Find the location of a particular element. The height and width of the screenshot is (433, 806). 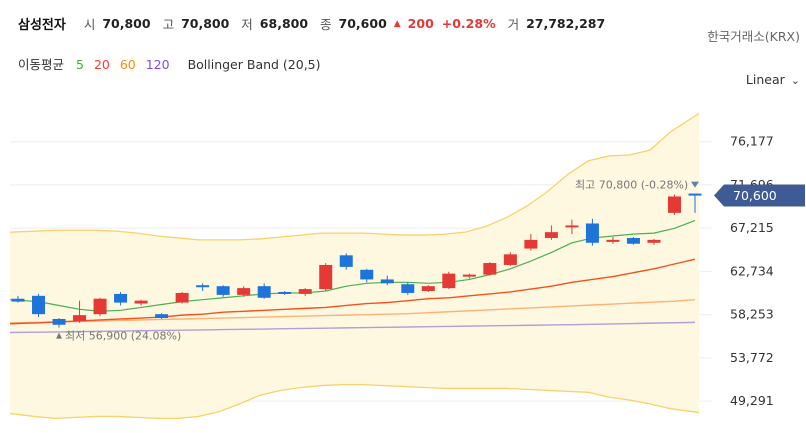

bollinger-lower-line is located at coordinates (354, 401).